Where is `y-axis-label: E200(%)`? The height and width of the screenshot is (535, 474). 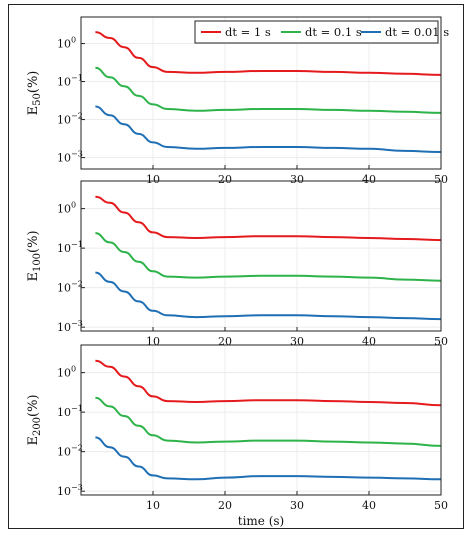
y-axis-label: E200(%) is located at coordinates (34, 419).